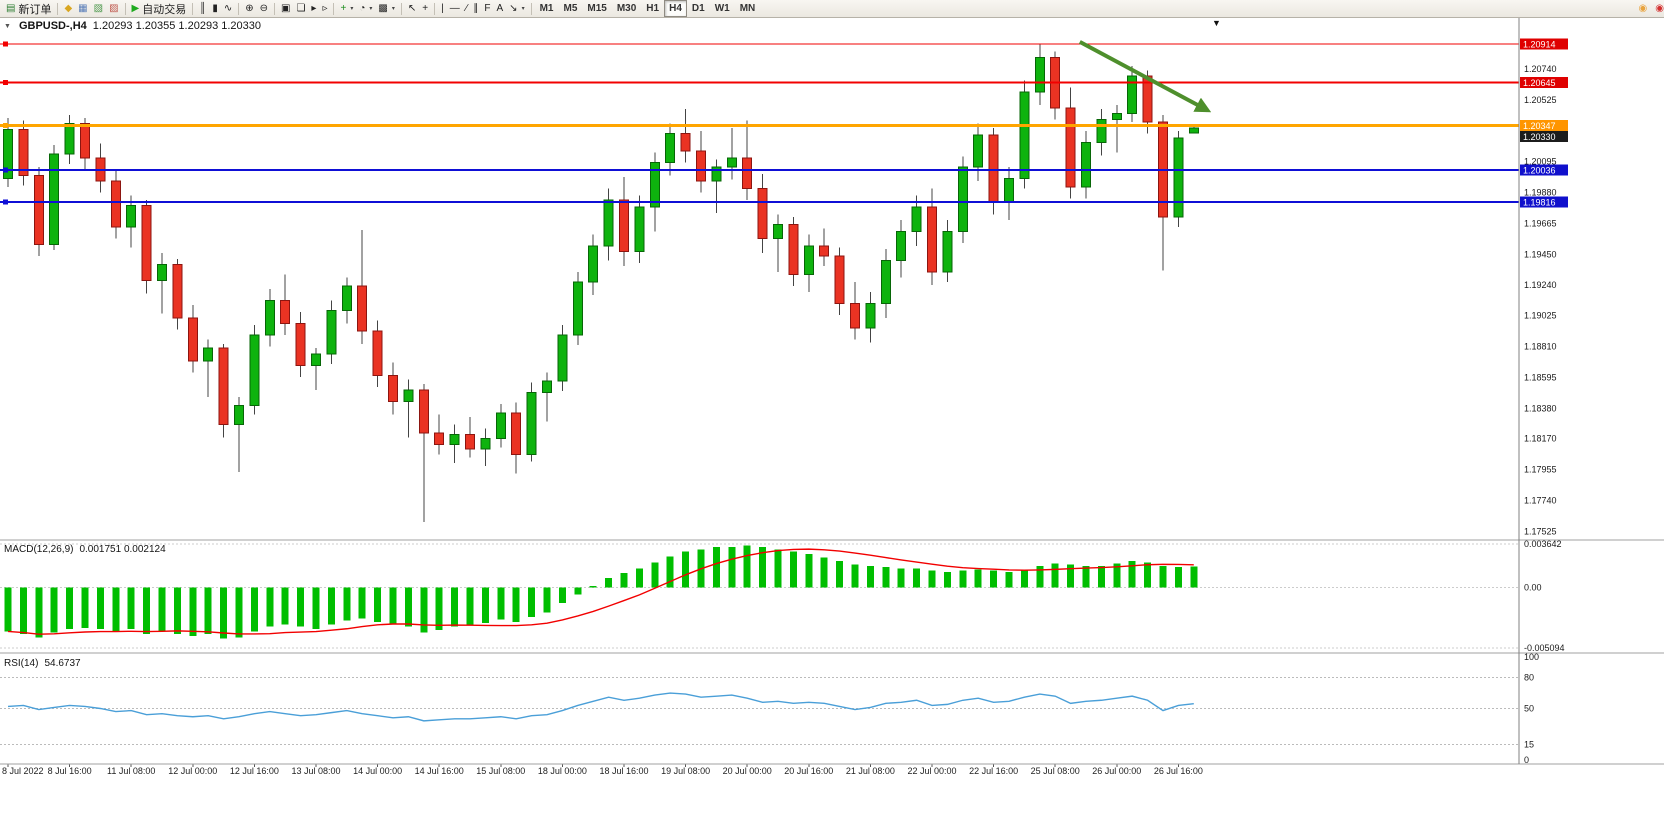 This screenshot has height=833, width=1664. What do you see at coordinates (516, 8) in the screenshot?
I see `arrows-icon: ↘ ▾` at bounding box center [516, 8].